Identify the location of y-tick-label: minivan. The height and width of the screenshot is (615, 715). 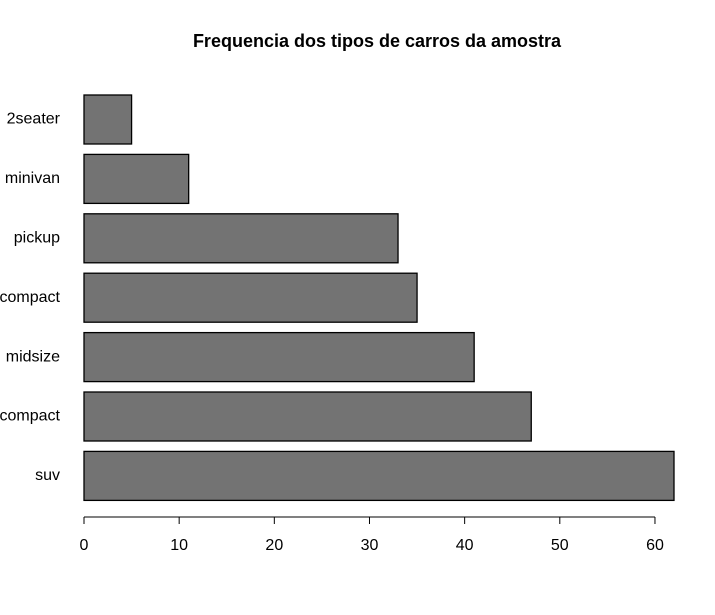
(32, 178).